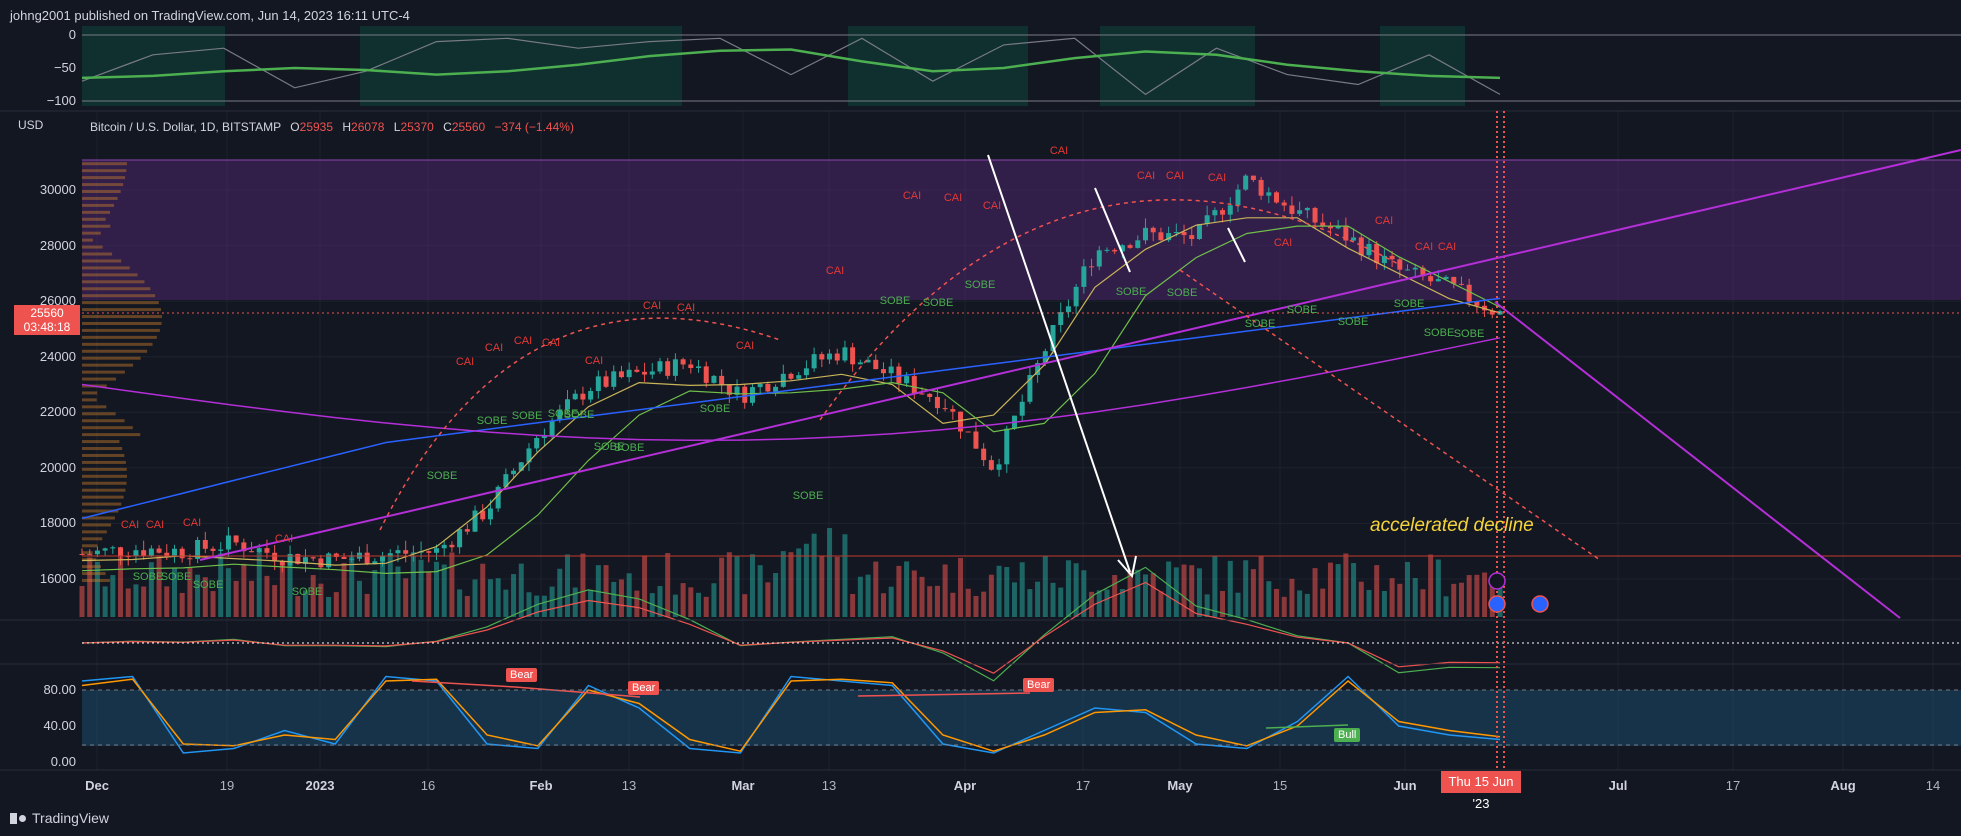  Describe the element at coordinates (368, 127) in the screenshot. I see `high-value: 26078` at that location.